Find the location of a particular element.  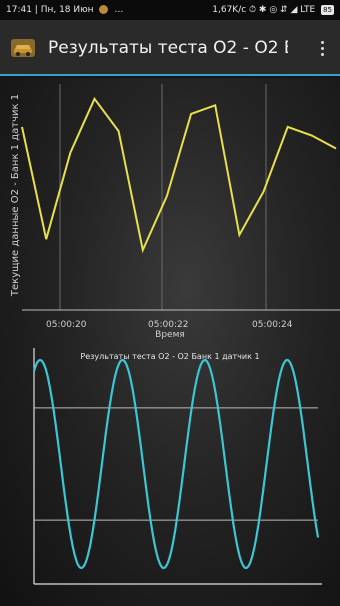

x-tick-label: 05:00:22 is located at coordinates (168, 325).